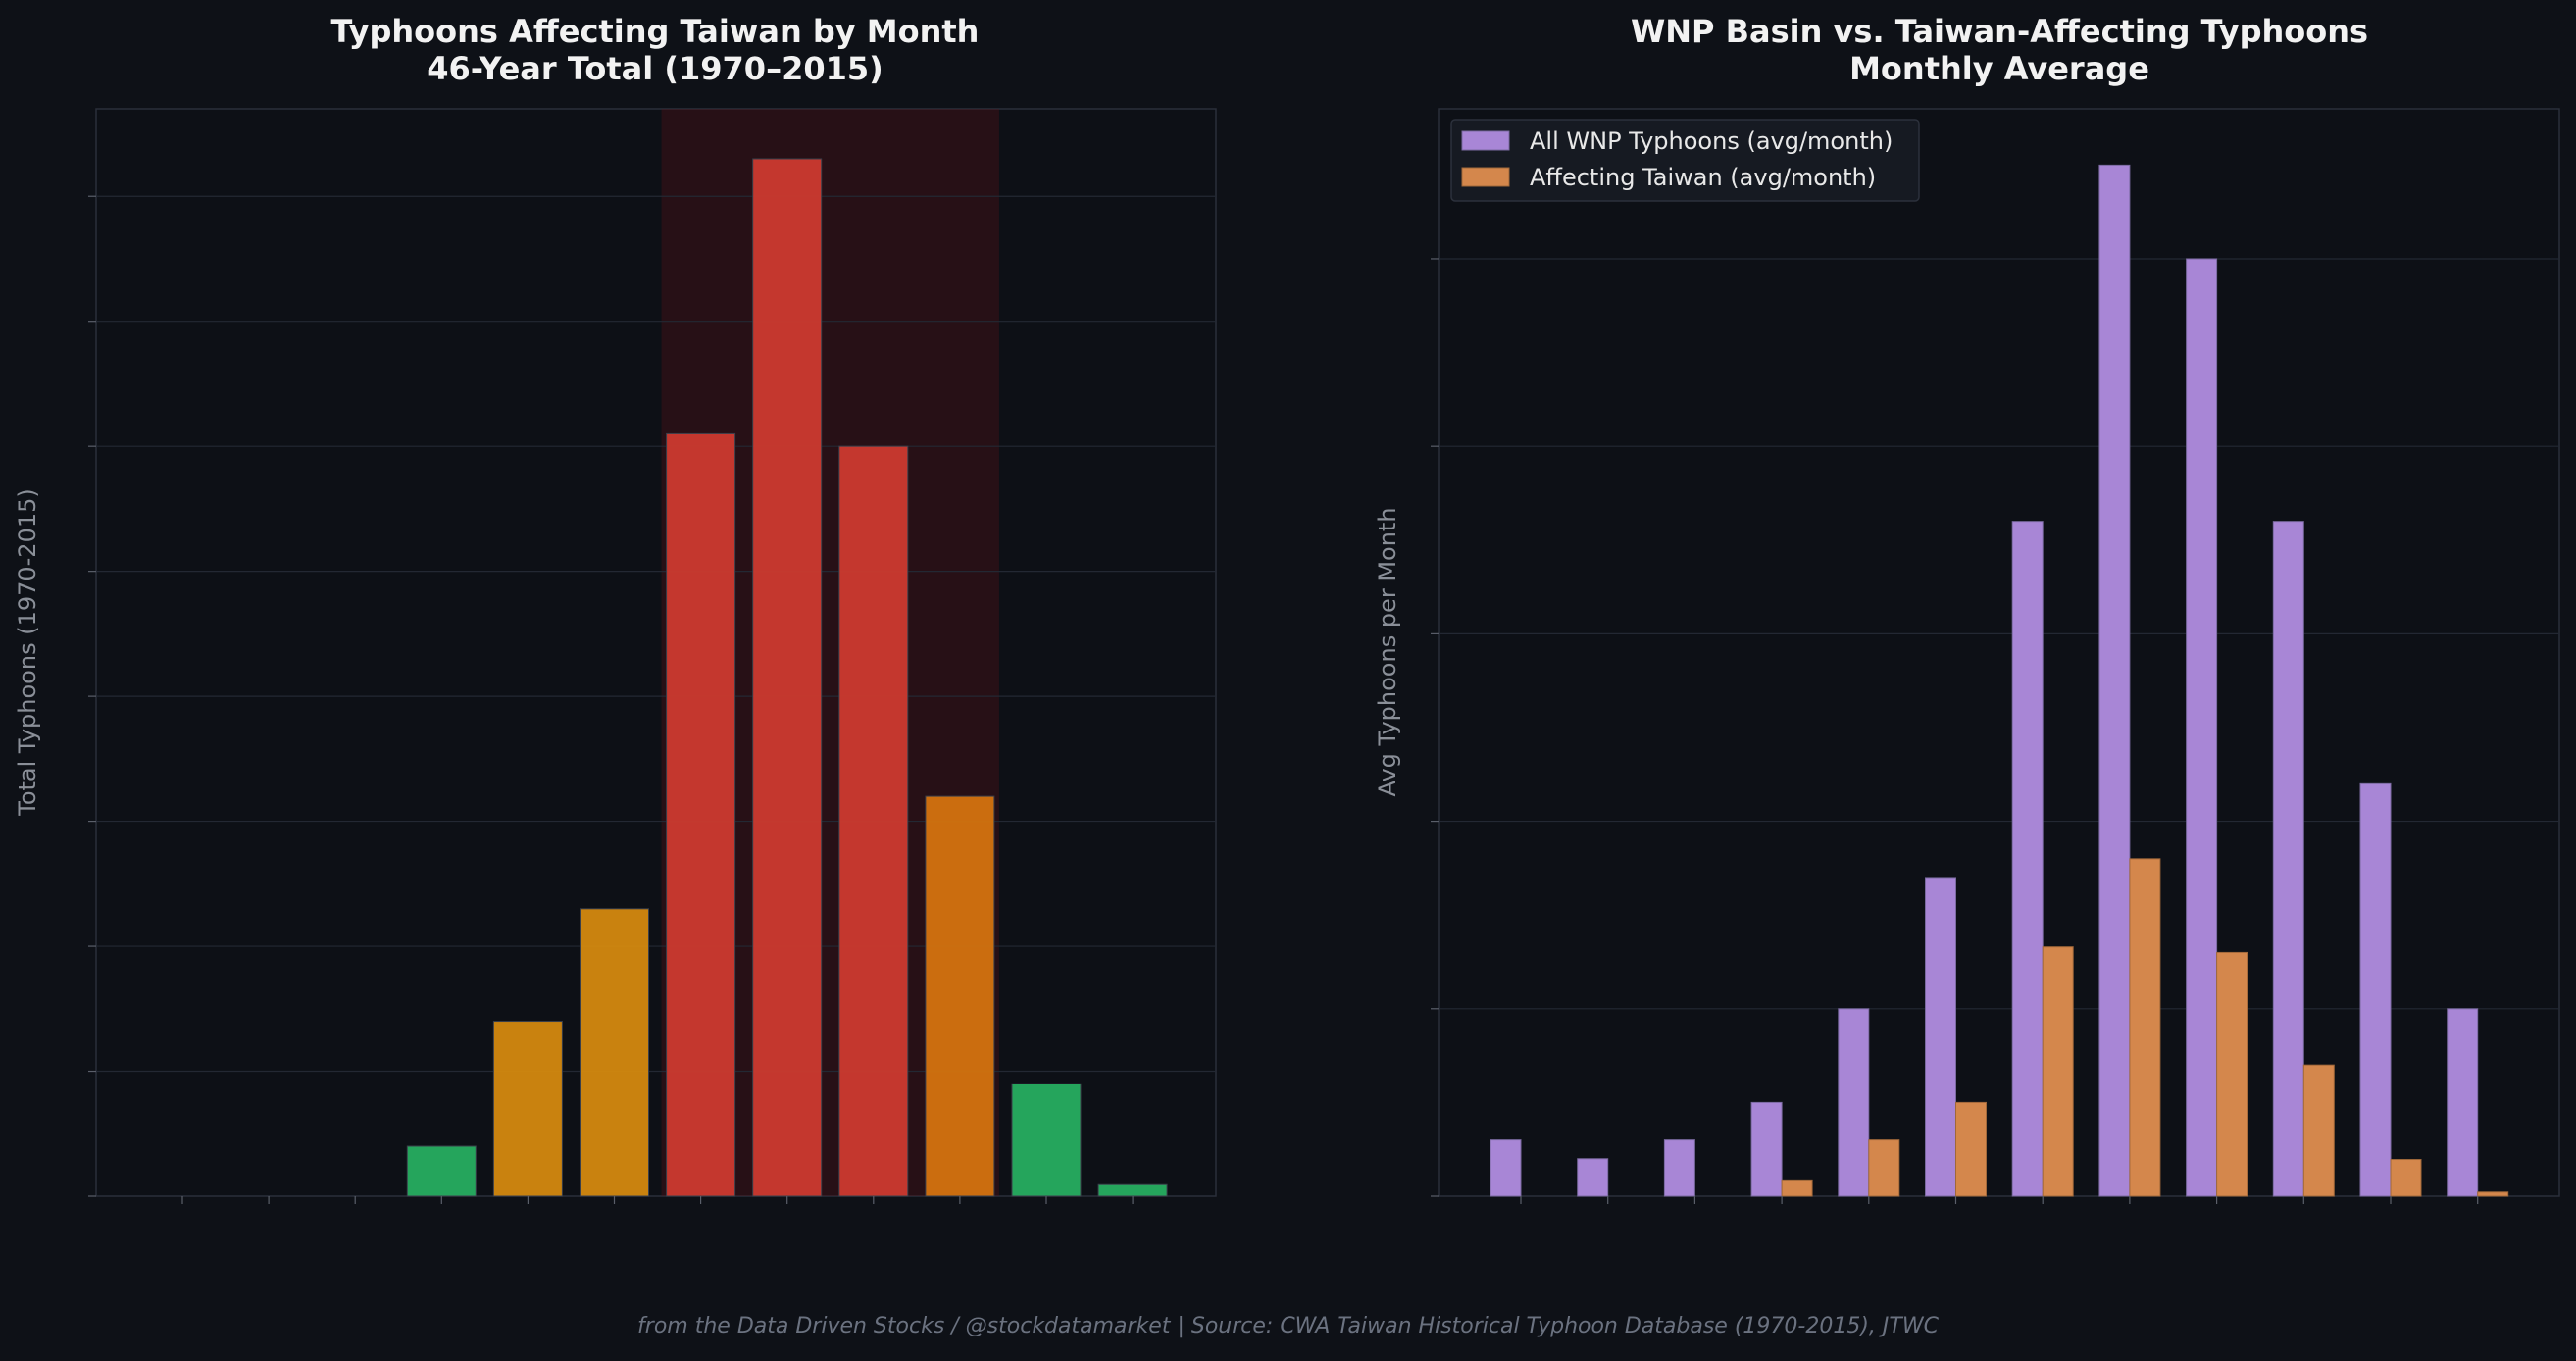 Image resolution: width=2576 pixels, height=1361 pixels. I want to click on right-chart-title-line2: Monthly Average, so click(1999, 69).